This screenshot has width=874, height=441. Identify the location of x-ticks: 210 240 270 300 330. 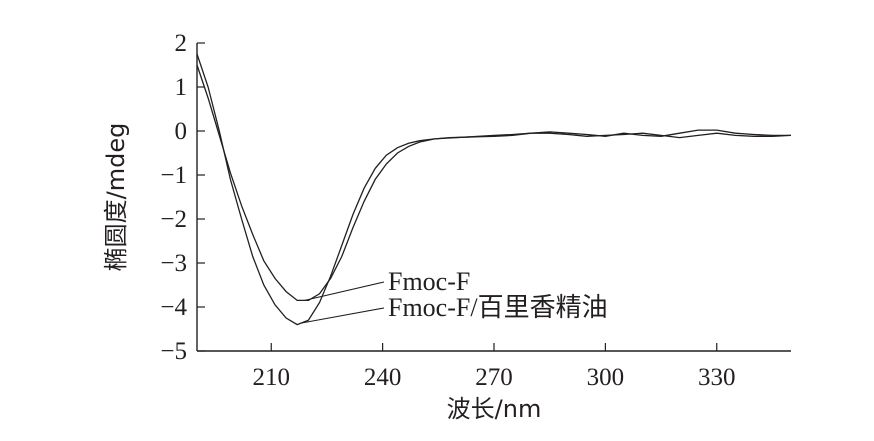
(494, 367).